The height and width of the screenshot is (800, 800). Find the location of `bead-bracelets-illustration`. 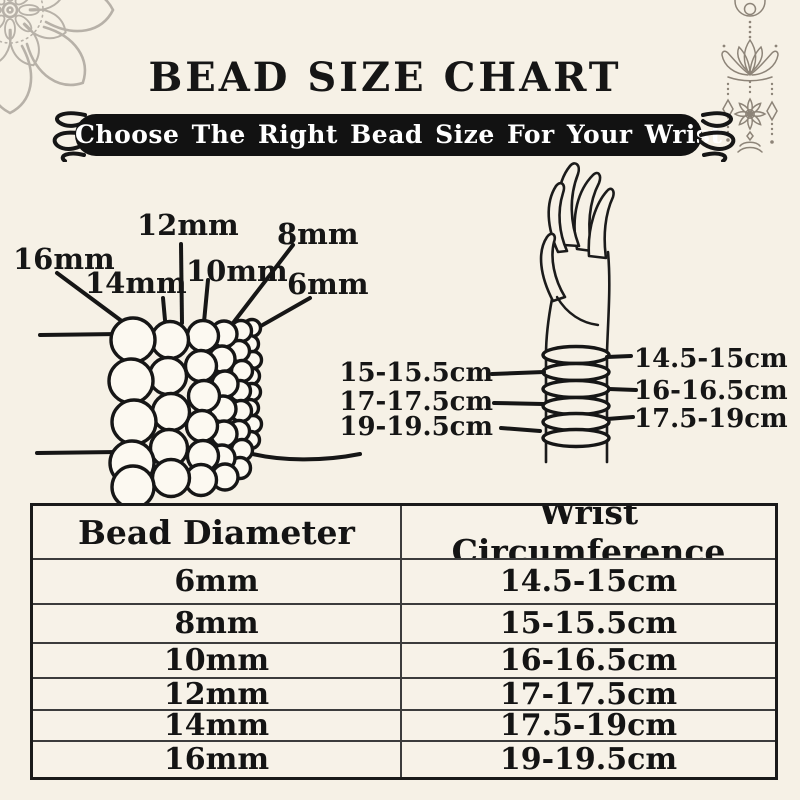

bead-bracelets-illustration is located at coordinates (198, 376).